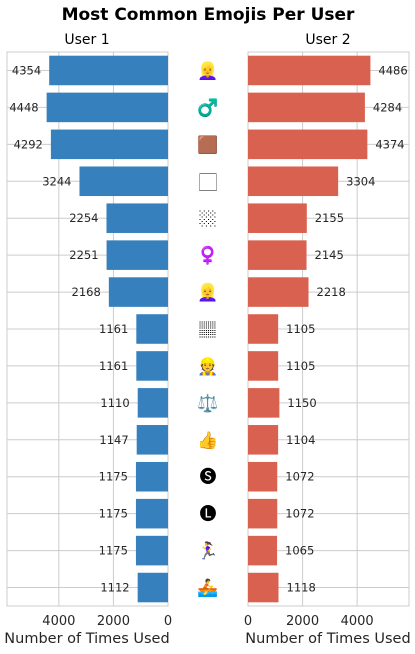 The height and width of the screenshot is (654, 415). What do you see at coordinates (114, 403) in the screenshot?
I see `data-label-user-1: 1110` at bounding box center [114, 403].